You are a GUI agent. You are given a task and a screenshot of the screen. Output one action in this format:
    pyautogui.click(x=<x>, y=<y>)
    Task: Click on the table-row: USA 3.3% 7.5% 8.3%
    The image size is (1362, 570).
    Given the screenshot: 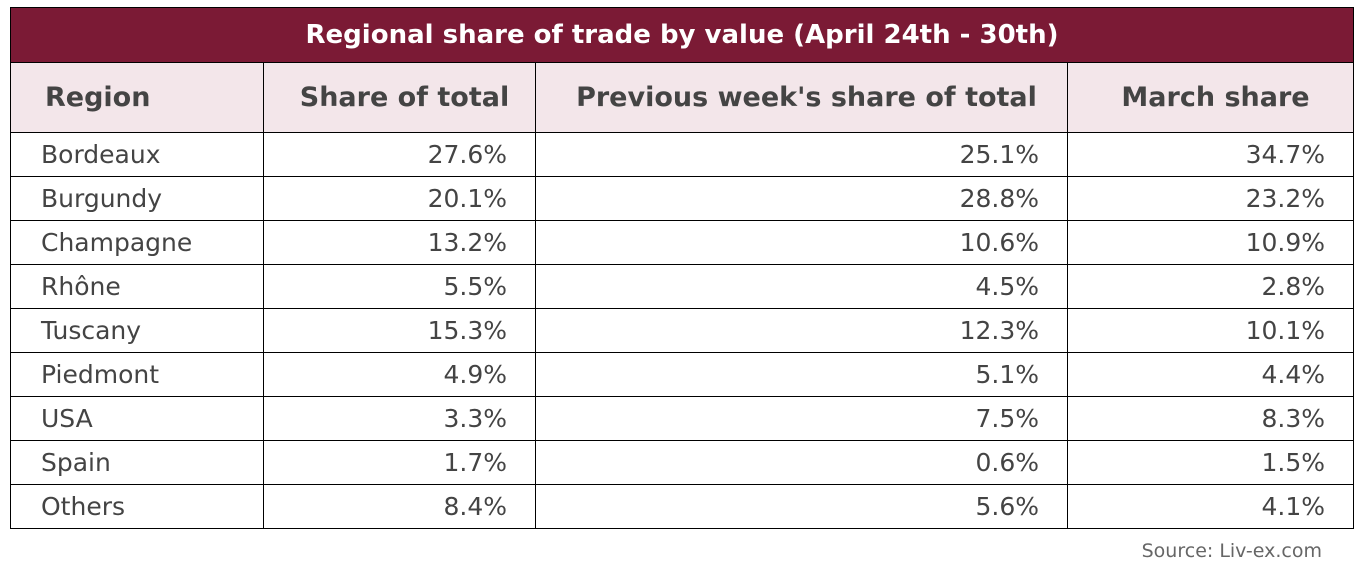 What is the action you would take?
    pyautogui.click(x=682, y=418)
    